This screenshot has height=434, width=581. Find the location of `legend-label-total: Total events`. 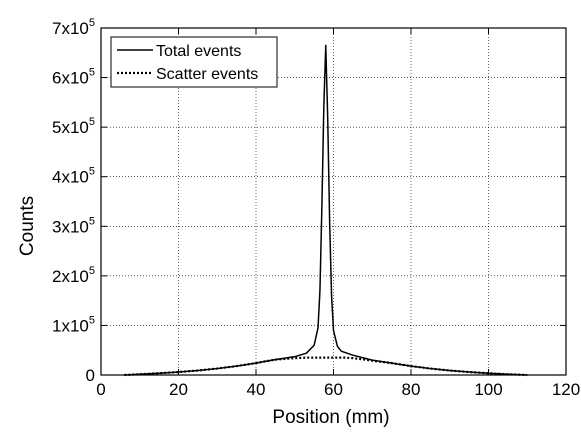

legend-label-total: Total events is located at coordinates (198, 51).